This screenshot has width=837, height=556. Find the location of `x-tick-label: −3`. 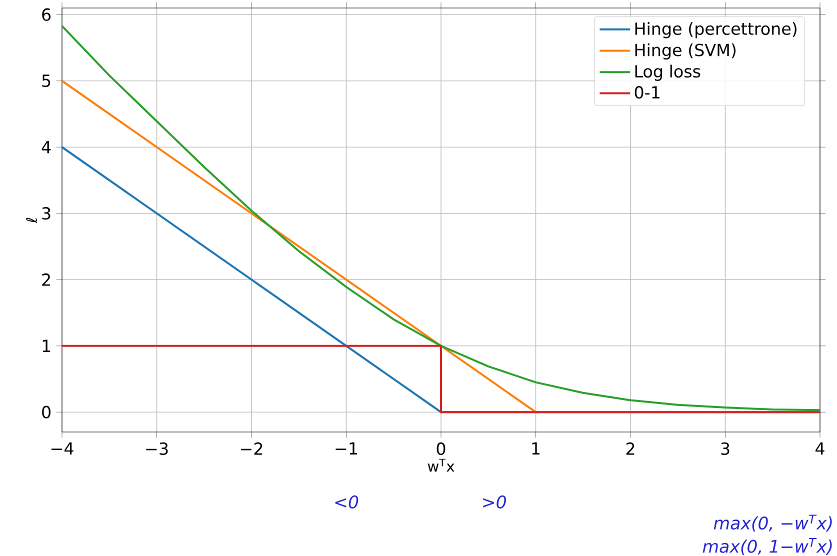

x-tick-label: −3 is located at coordinates (157, 448).